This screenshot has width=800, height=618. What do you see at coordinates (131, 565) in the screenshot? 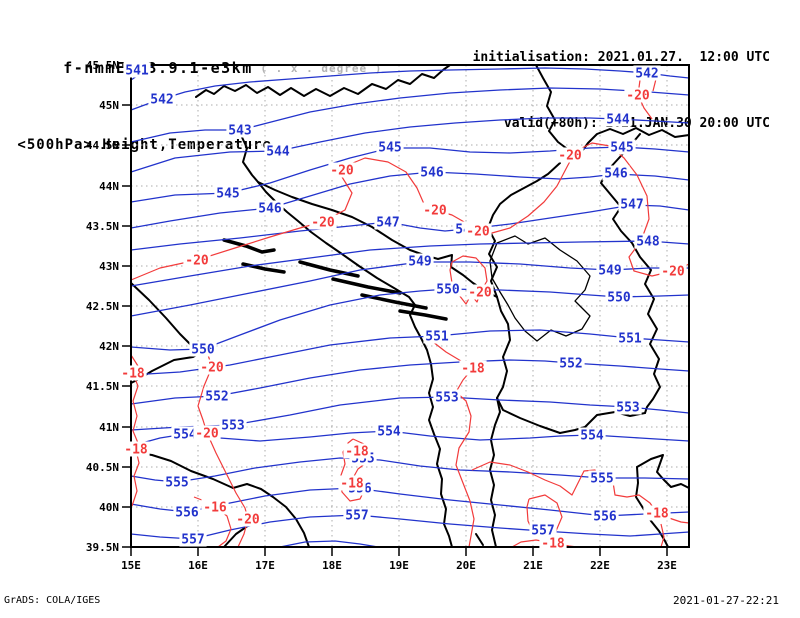
I see `lon-tick-label: 15E` at bounding box center [131, 565].